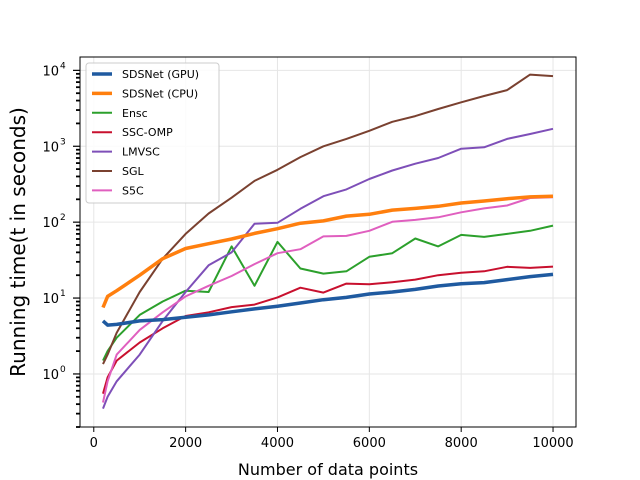  I want to click on x-tick-label: 0, so click(94, 443).